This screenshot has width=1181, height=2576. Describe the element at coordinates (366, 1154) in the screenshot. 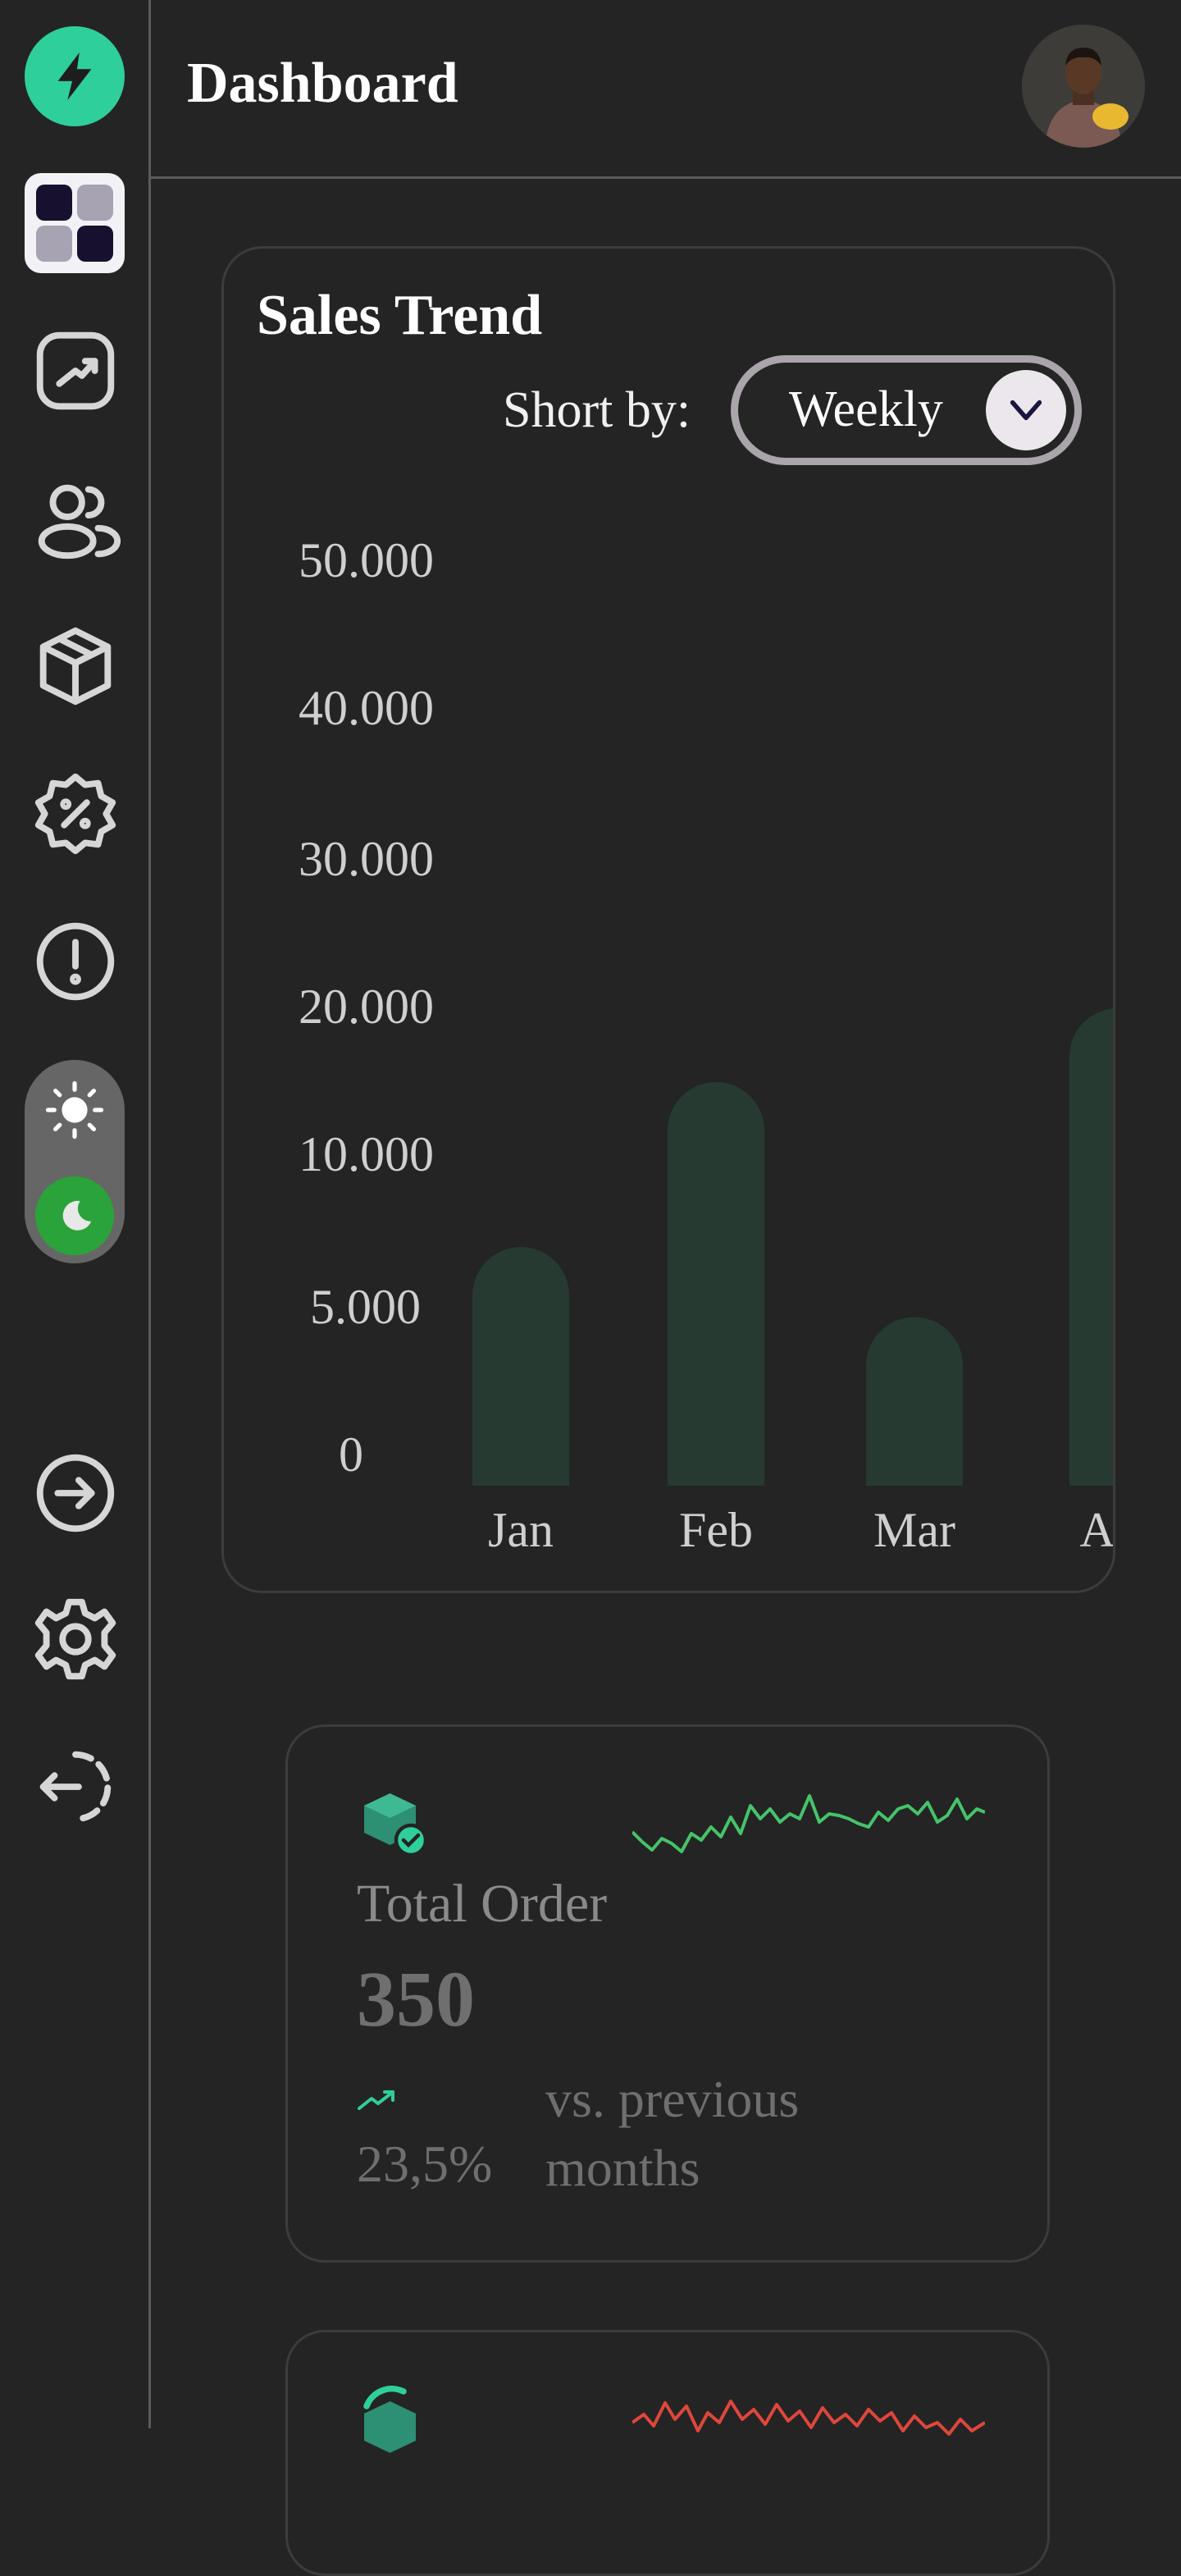

I see `y-tick-label: 10.000` at that location.